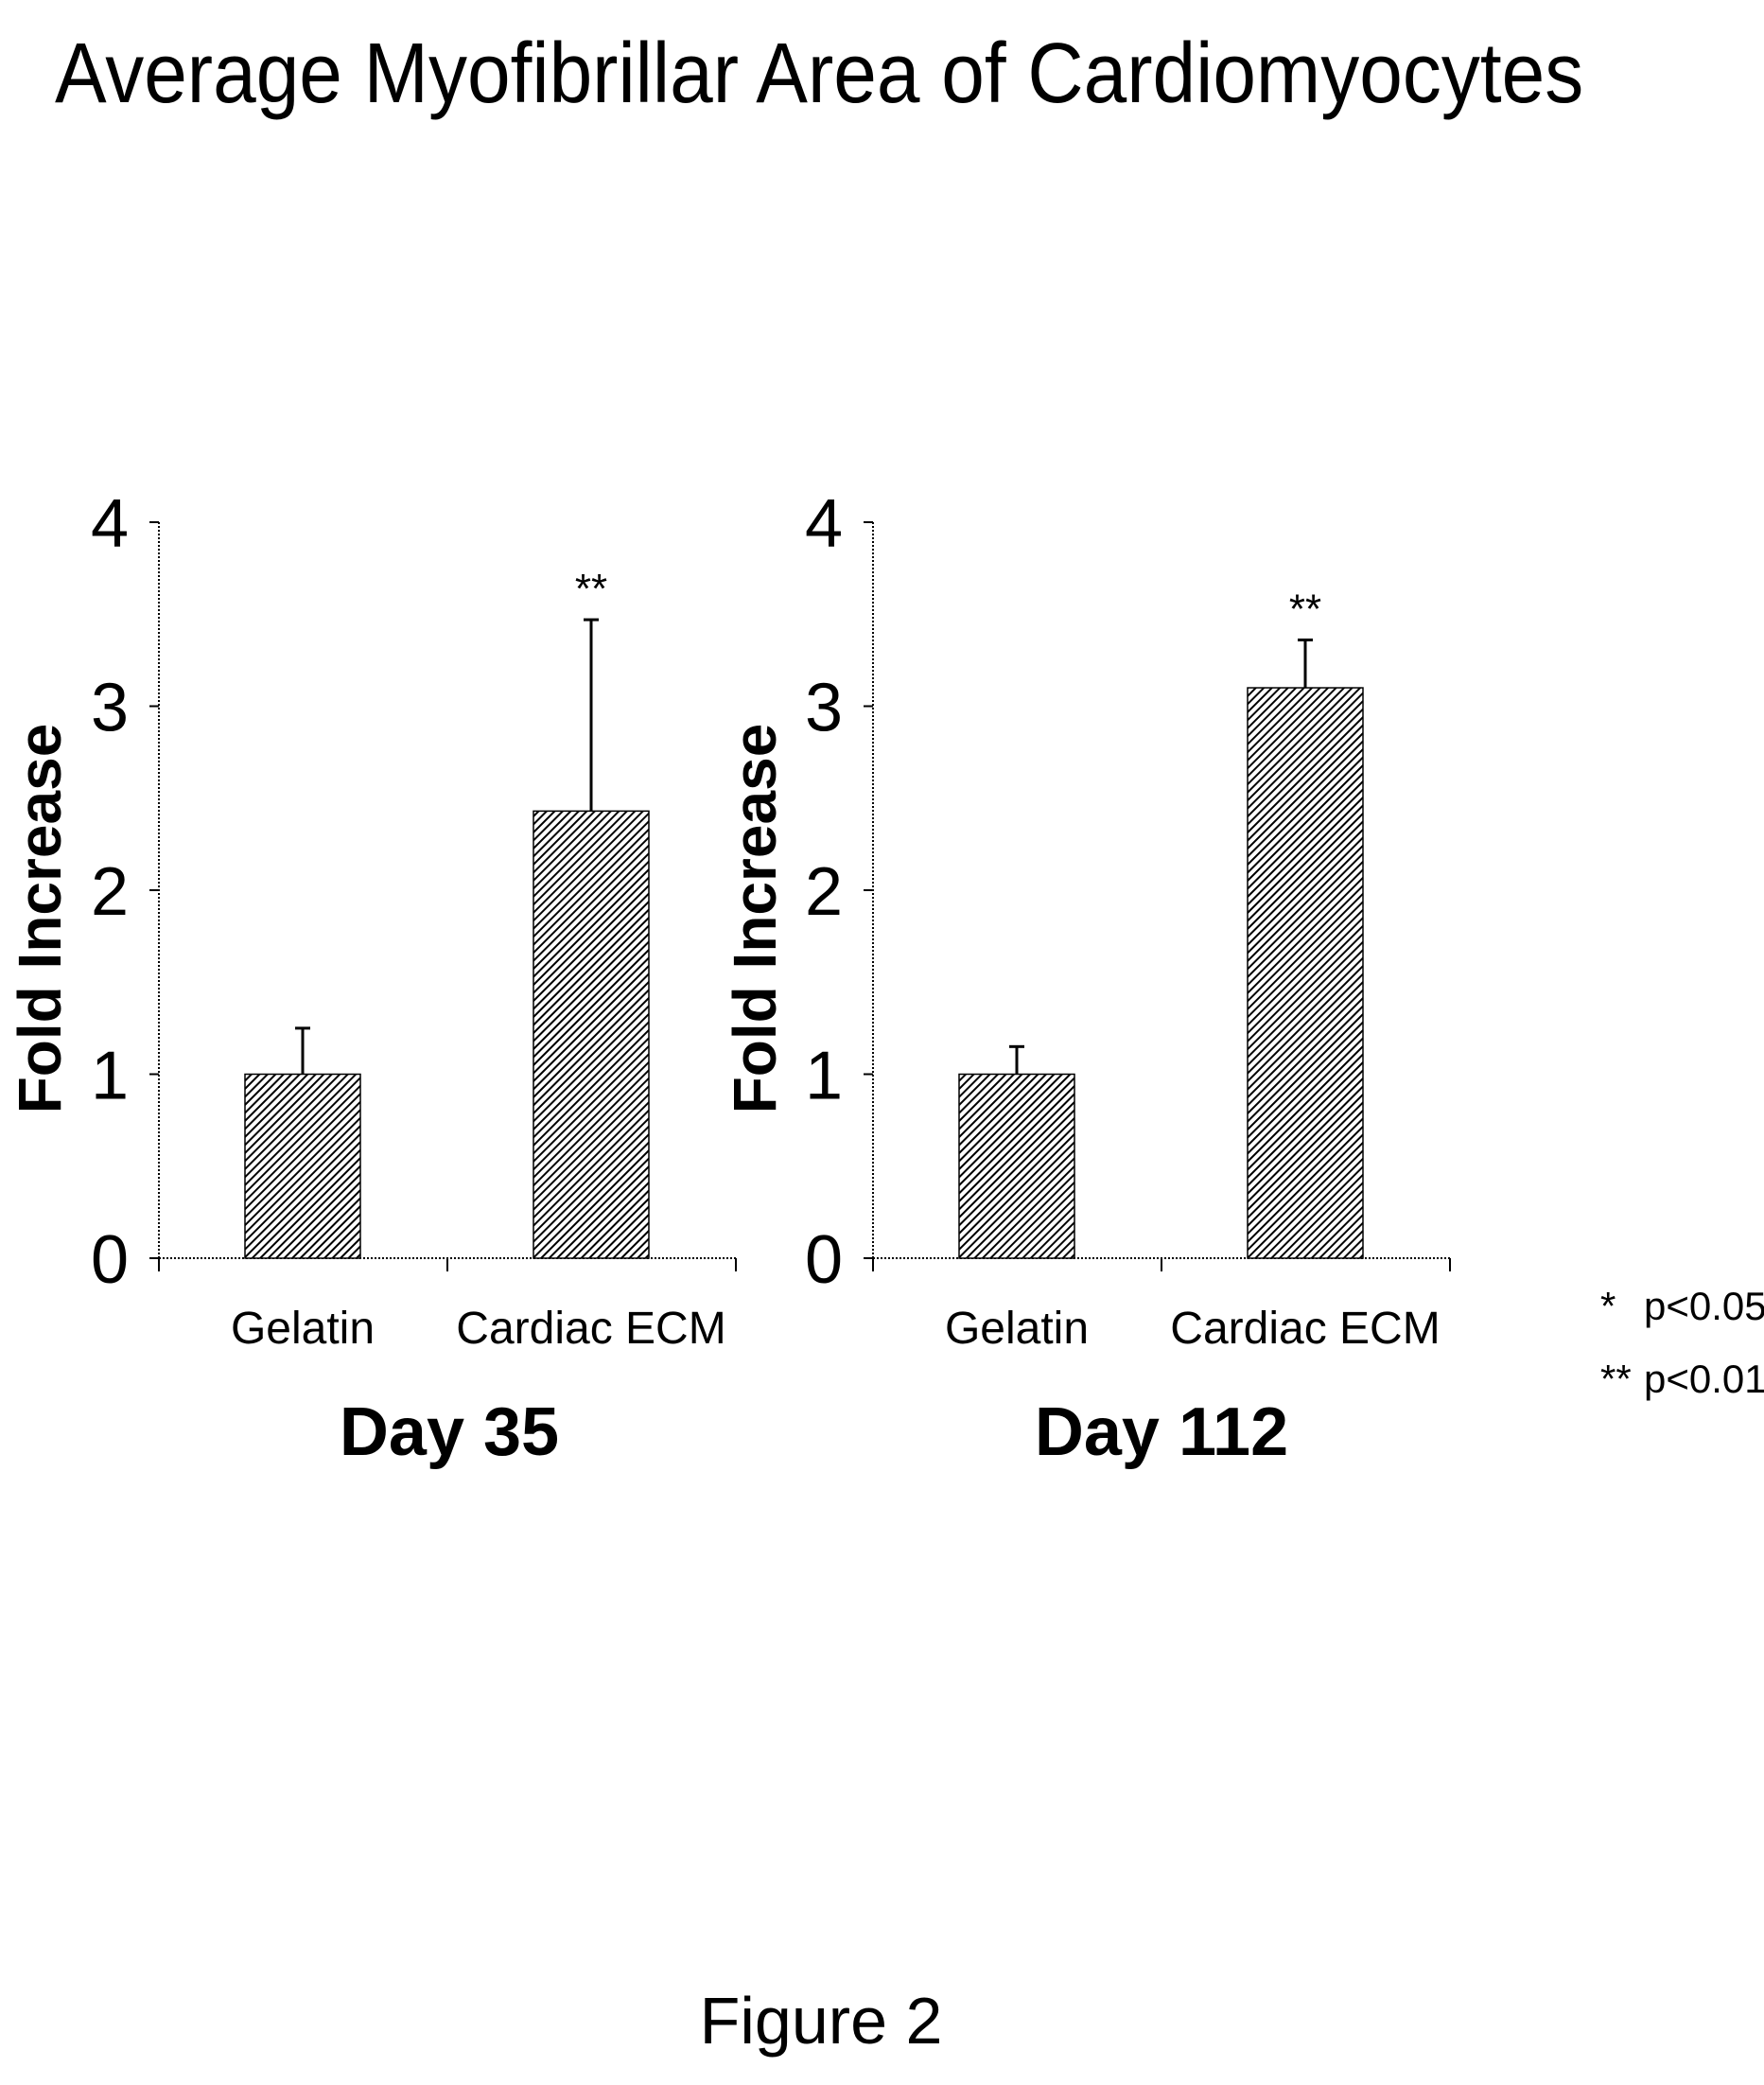  I want to click on panel-title: Day 35, so click(449, 1432).